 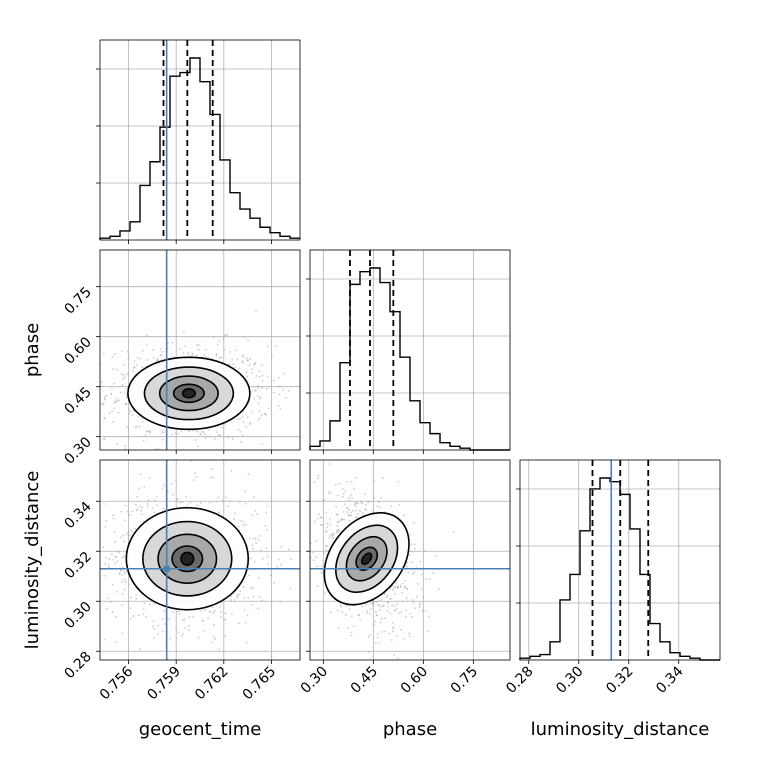 I want to click on panel-frame, so click(x=410, y=350).